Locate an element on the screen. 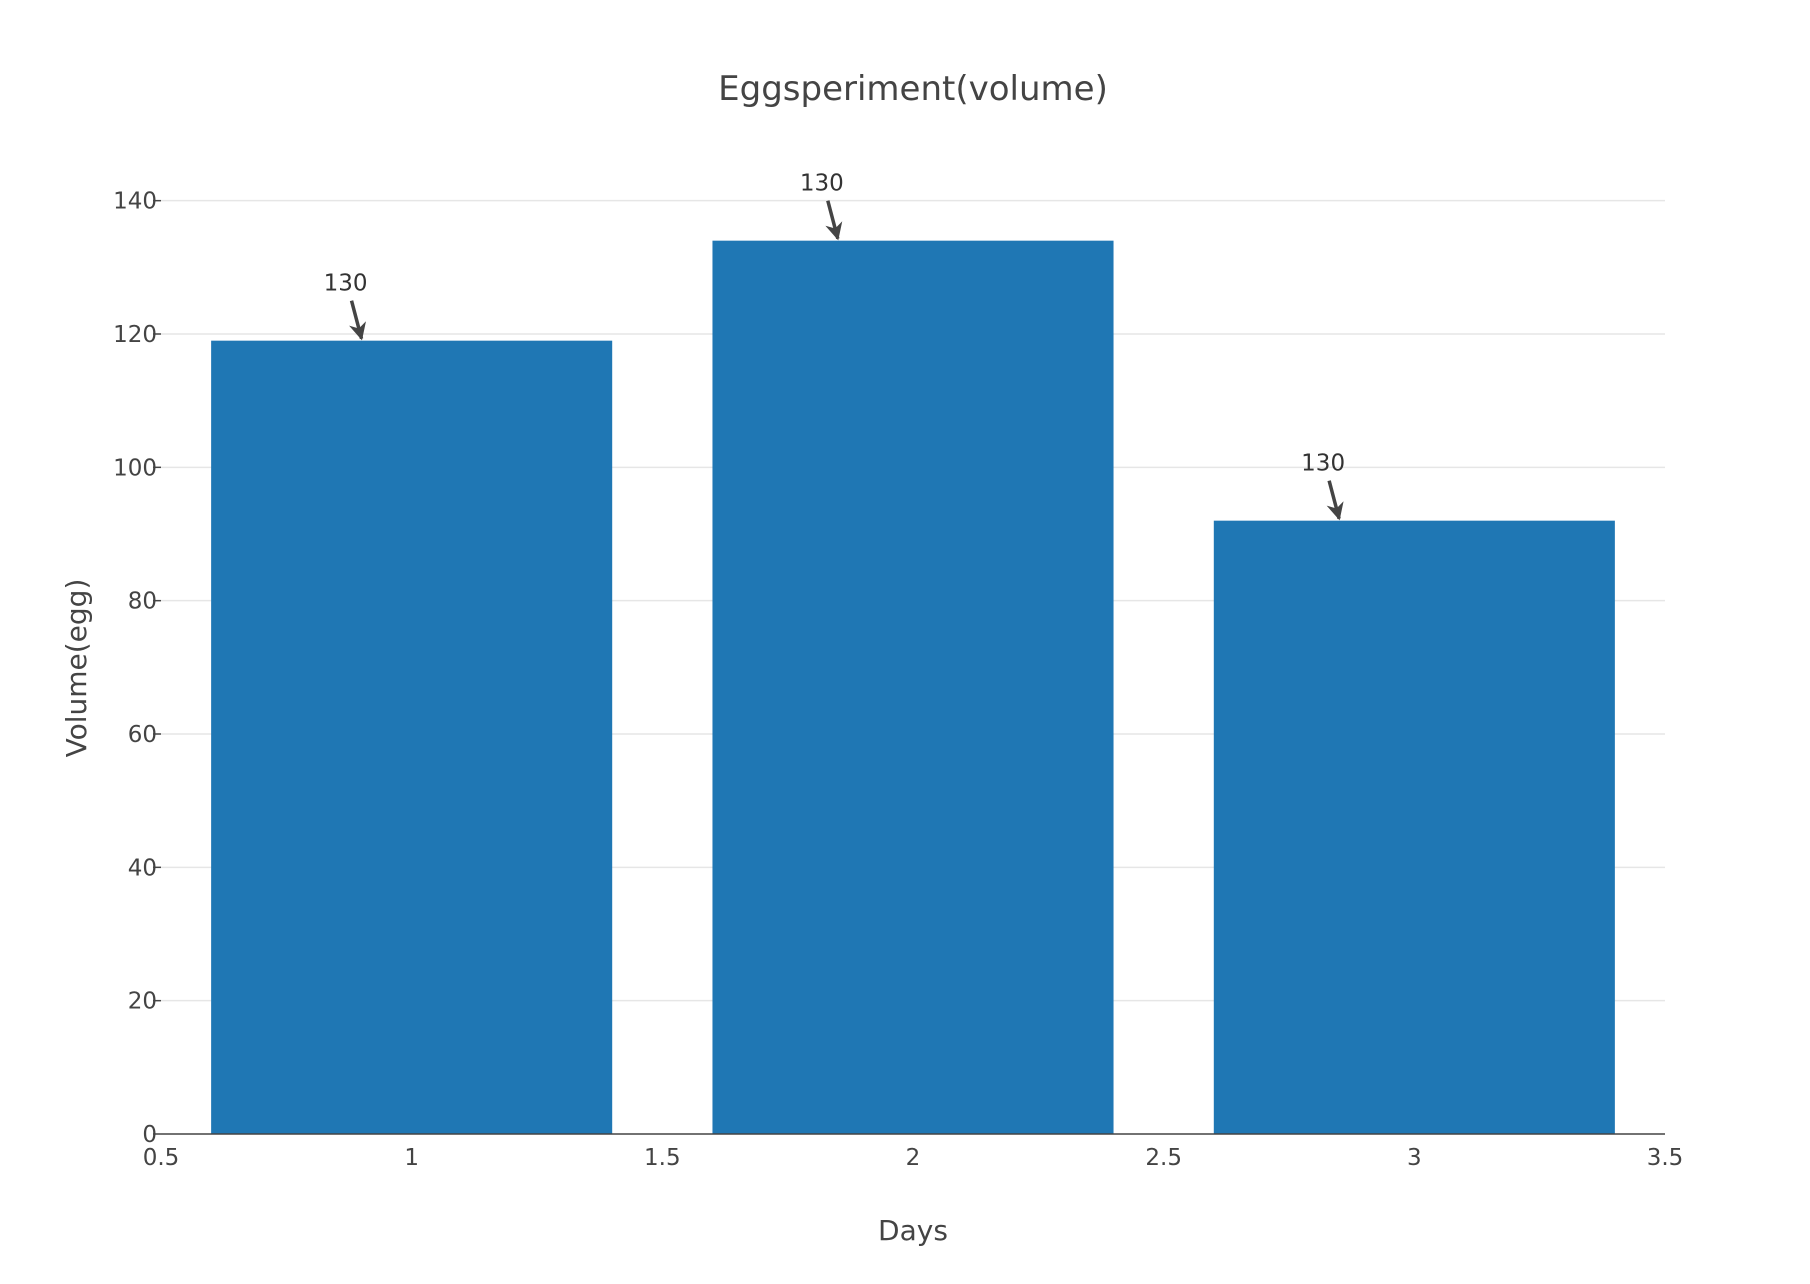  x-tick-label: 3 is located at coordinates (1414, 1158).